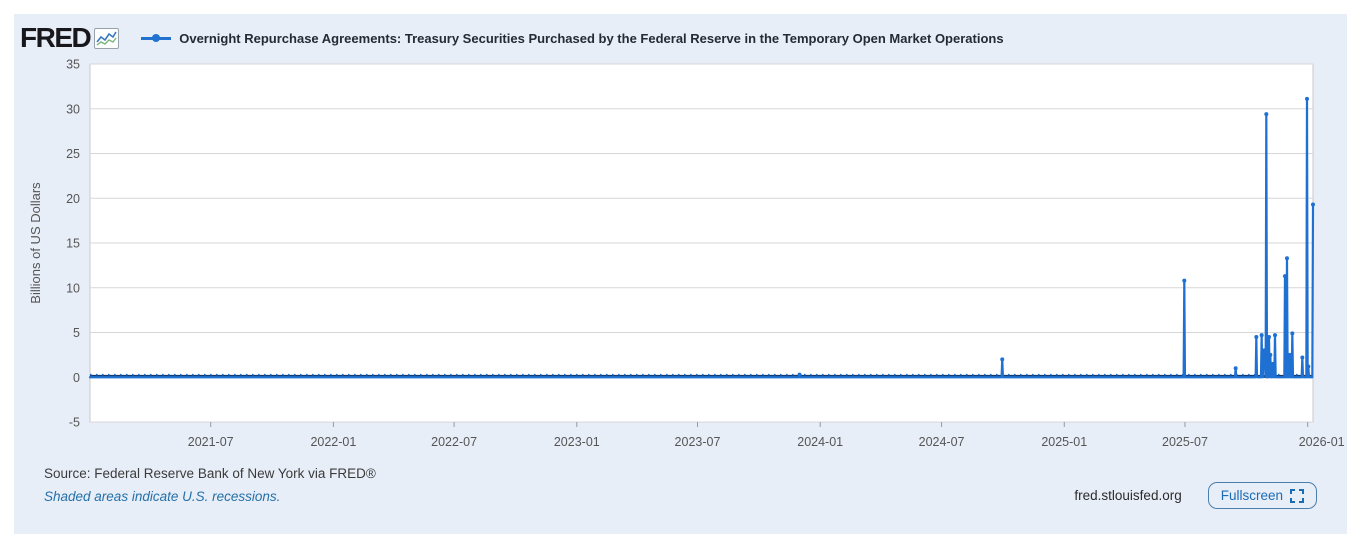 The height and width of the screenshot is (534, 1347). What do you see at coordinates (211, 442) in the screenshot?
I see `svg-text: 2021-07` at bounding box center [211, 442].